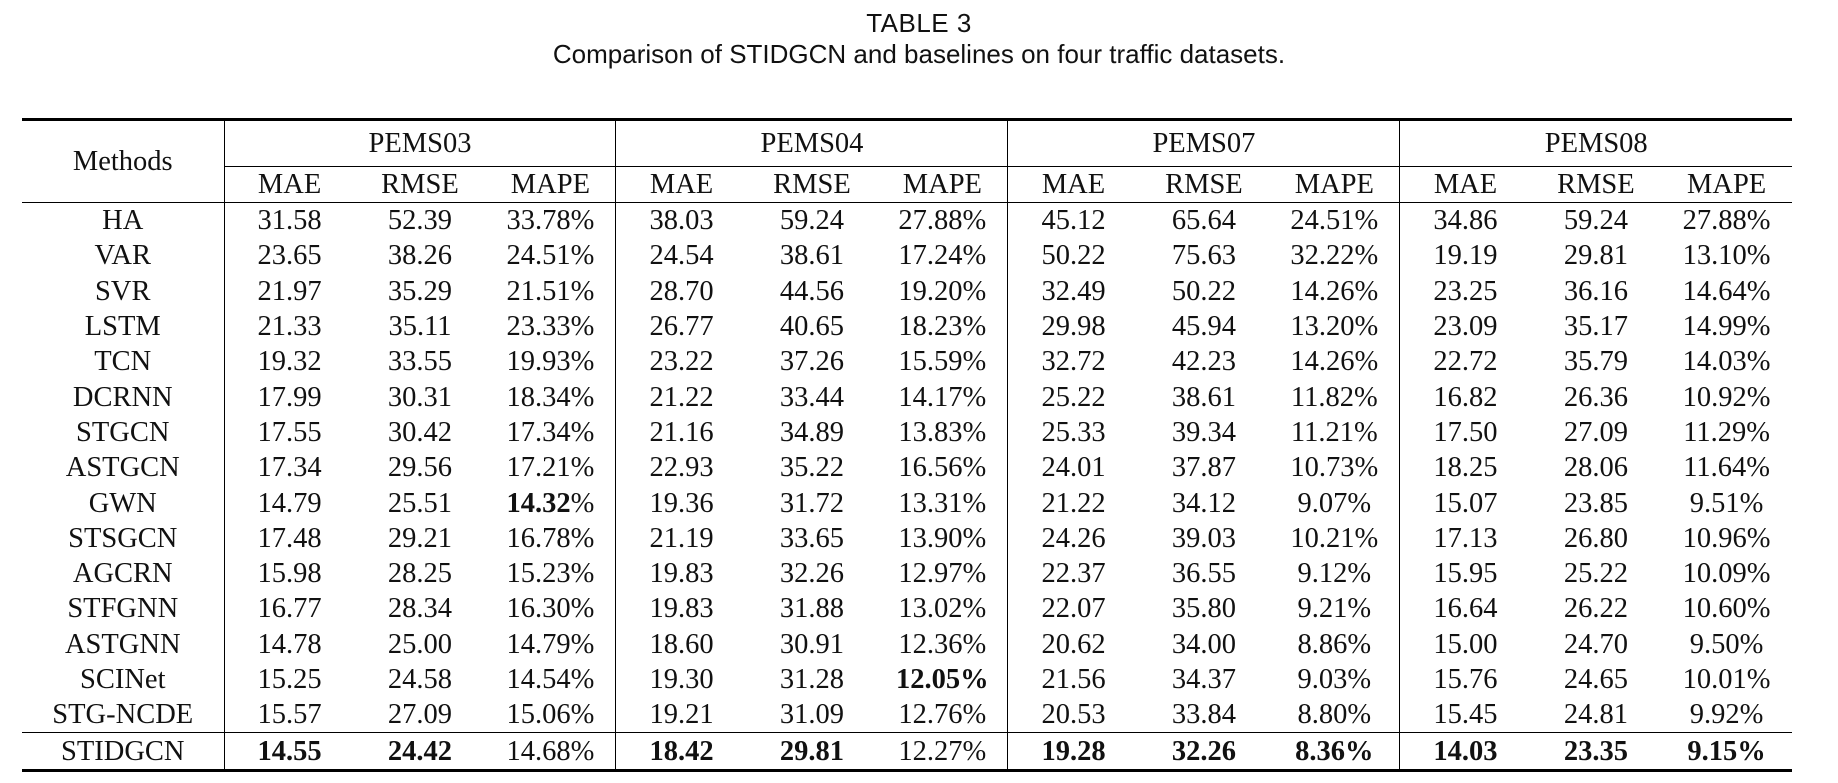 Image resolution: width=1838 pixels, height=783 pixels. I want to click on metric-value-cell: 12.05%, so click(943, 679).